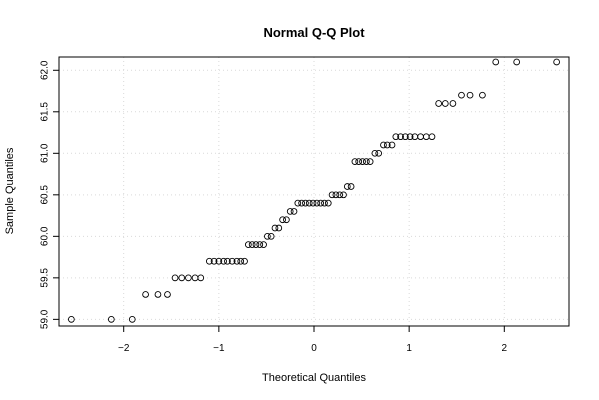 This screenshot has height=400, width=599. I want to click on y-tick-label: 60.0, so click(45, 236).